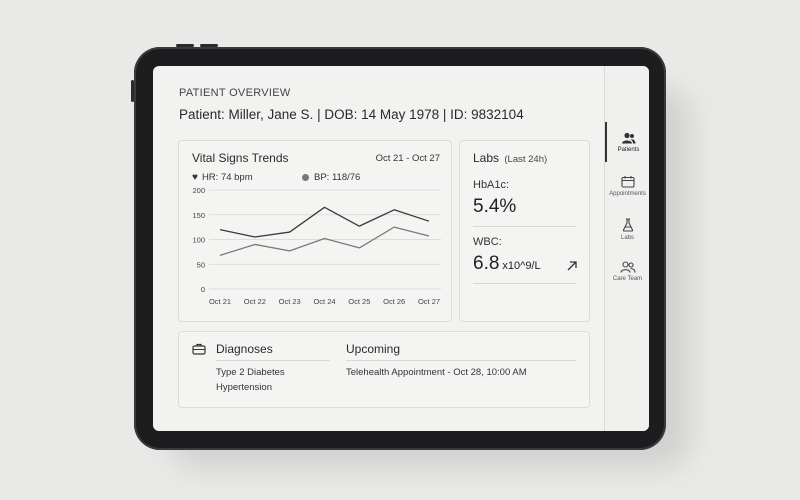 This screenshot has width=800, height=500. I want to click on side-navigation: Patients Appointments Labs, so click(626, 248).